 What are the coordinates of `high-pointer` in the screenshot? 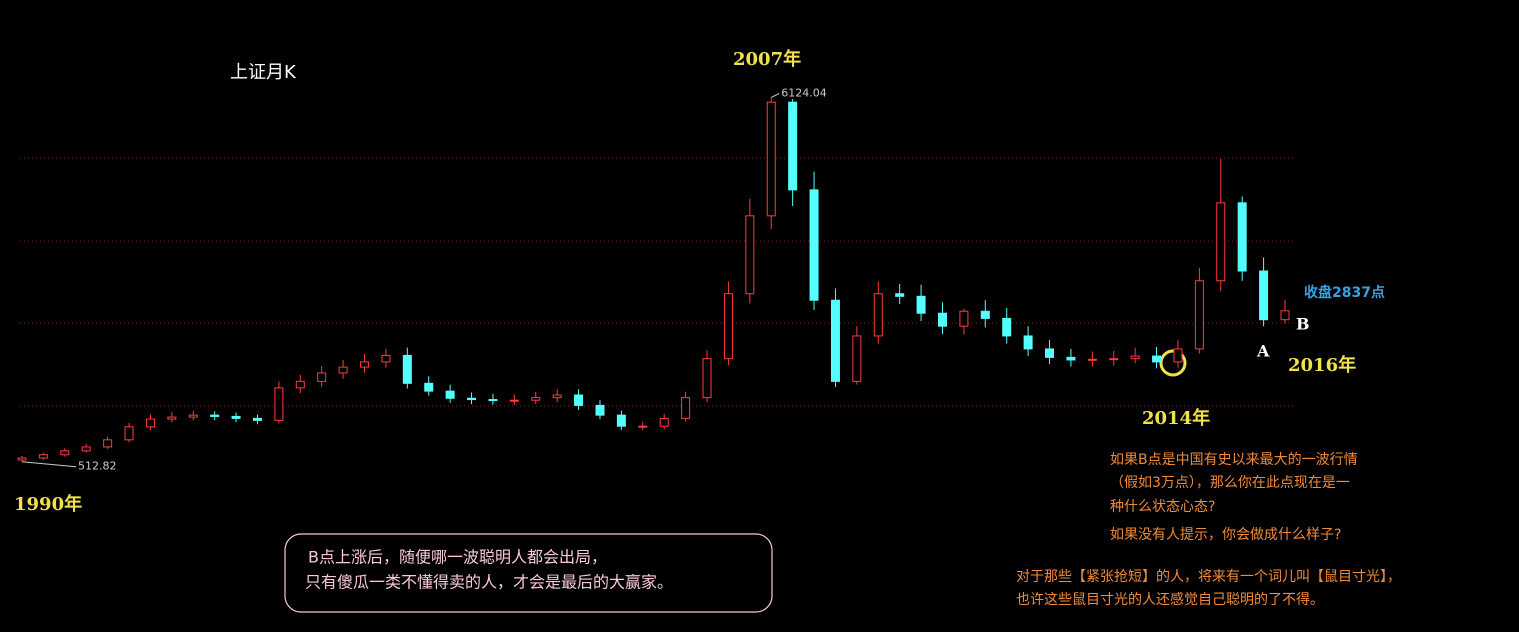 It's located at (775, 95).